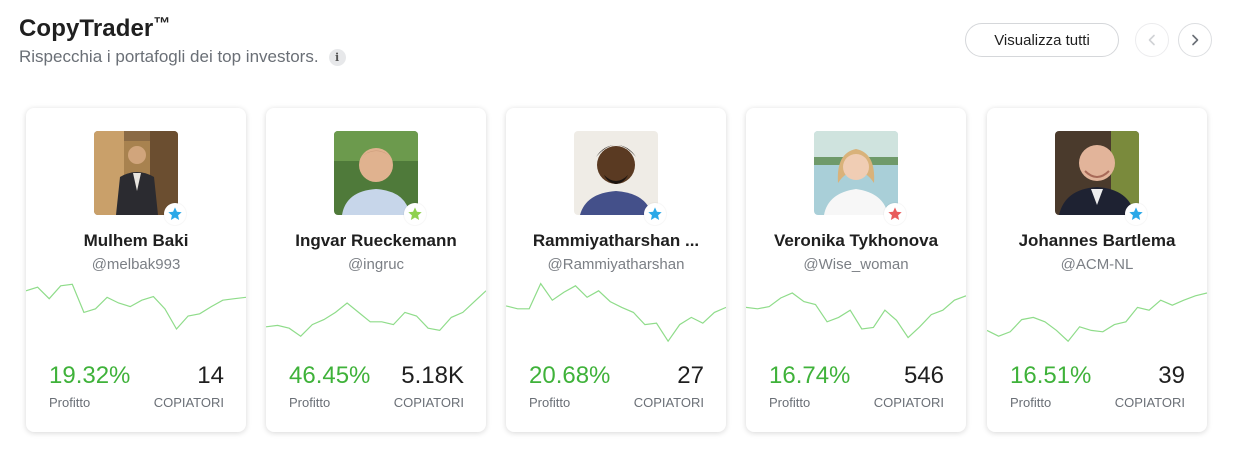  Describe the element at coordinates (1171, 375) in the screenshot. I see `copiers-value: 39` at that location.